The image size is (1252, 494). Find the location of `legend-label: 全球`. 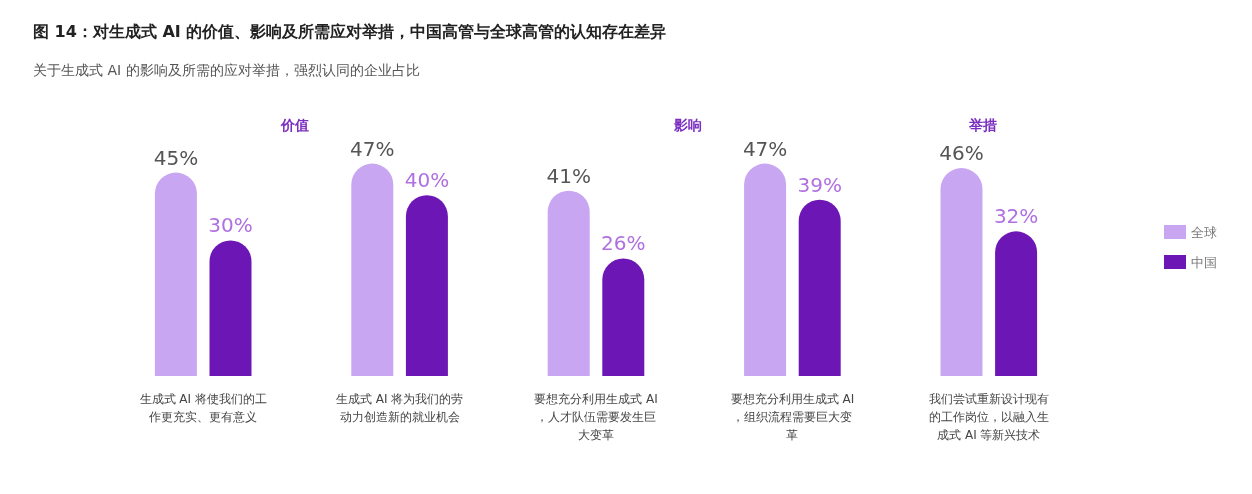

legend-label: 全球 is located at coordinates (1204, 232).